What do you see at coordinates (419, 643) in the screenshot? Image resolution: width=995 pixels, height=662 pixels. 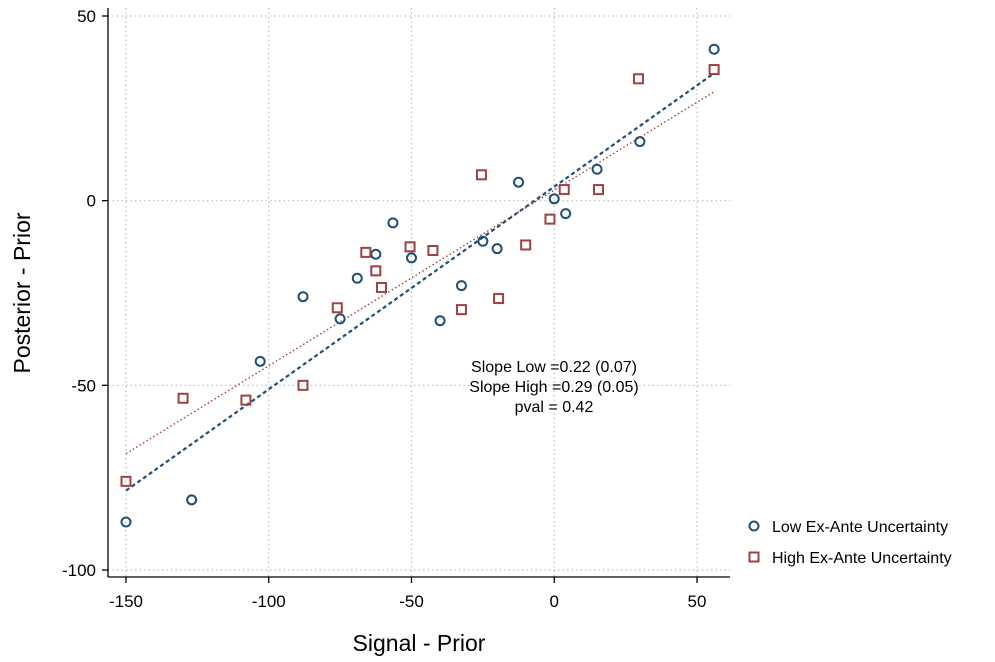 I see `x-axis-title: Signal - Prior` at bounding box center [419, 643].